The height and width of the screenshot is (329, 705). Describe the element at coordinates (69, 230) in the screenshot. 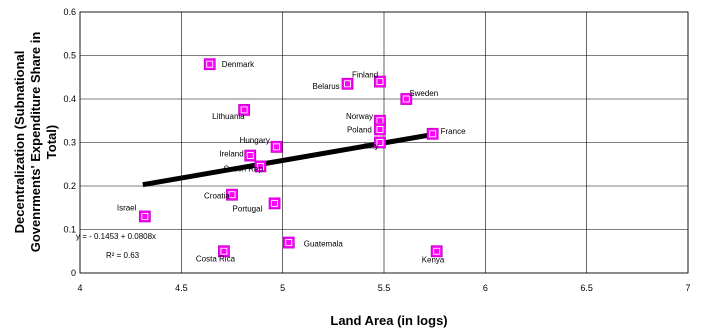

I see `y-tick-label: 0.1` at that location.